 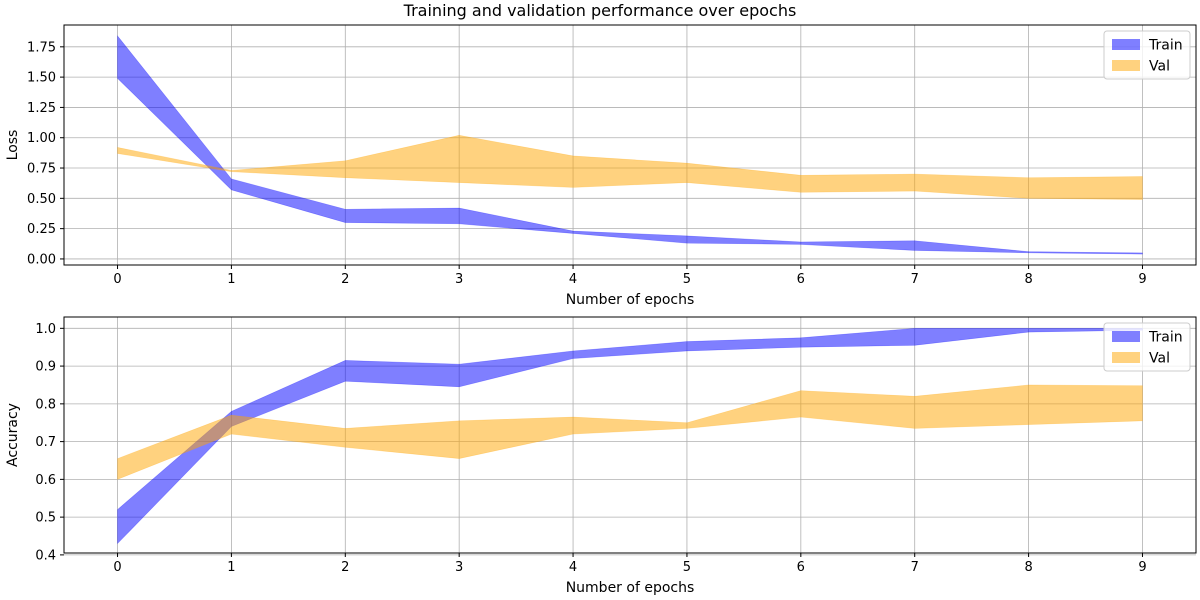 What do you see at coordinates (630, 432) in the screenshot?
I see `accuracy-band-val` at bounding box center [630, 432].